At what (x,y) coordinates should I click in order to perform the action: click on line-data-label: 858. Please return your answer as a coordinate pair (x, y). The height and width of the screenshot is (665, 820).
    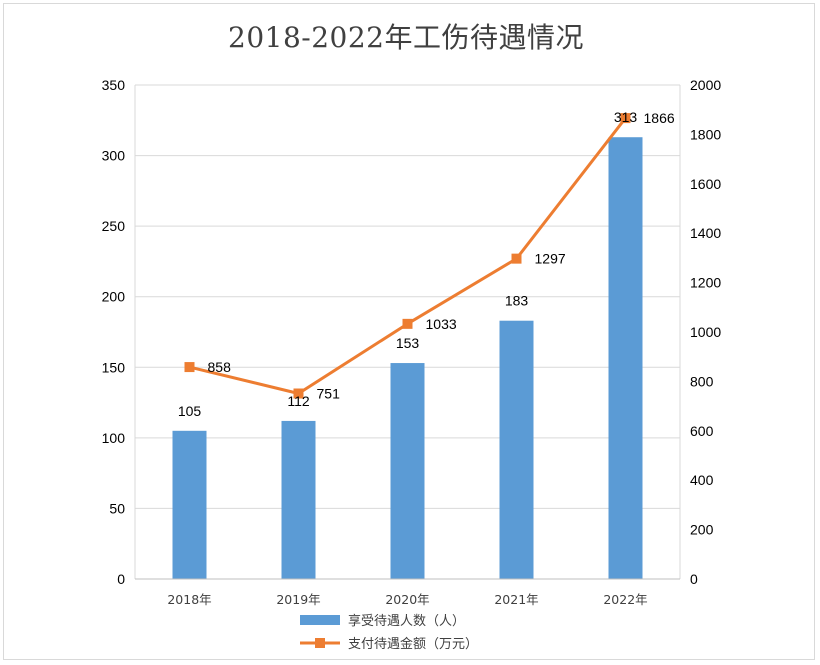
    Looking at the image, I should click on (220, 367).